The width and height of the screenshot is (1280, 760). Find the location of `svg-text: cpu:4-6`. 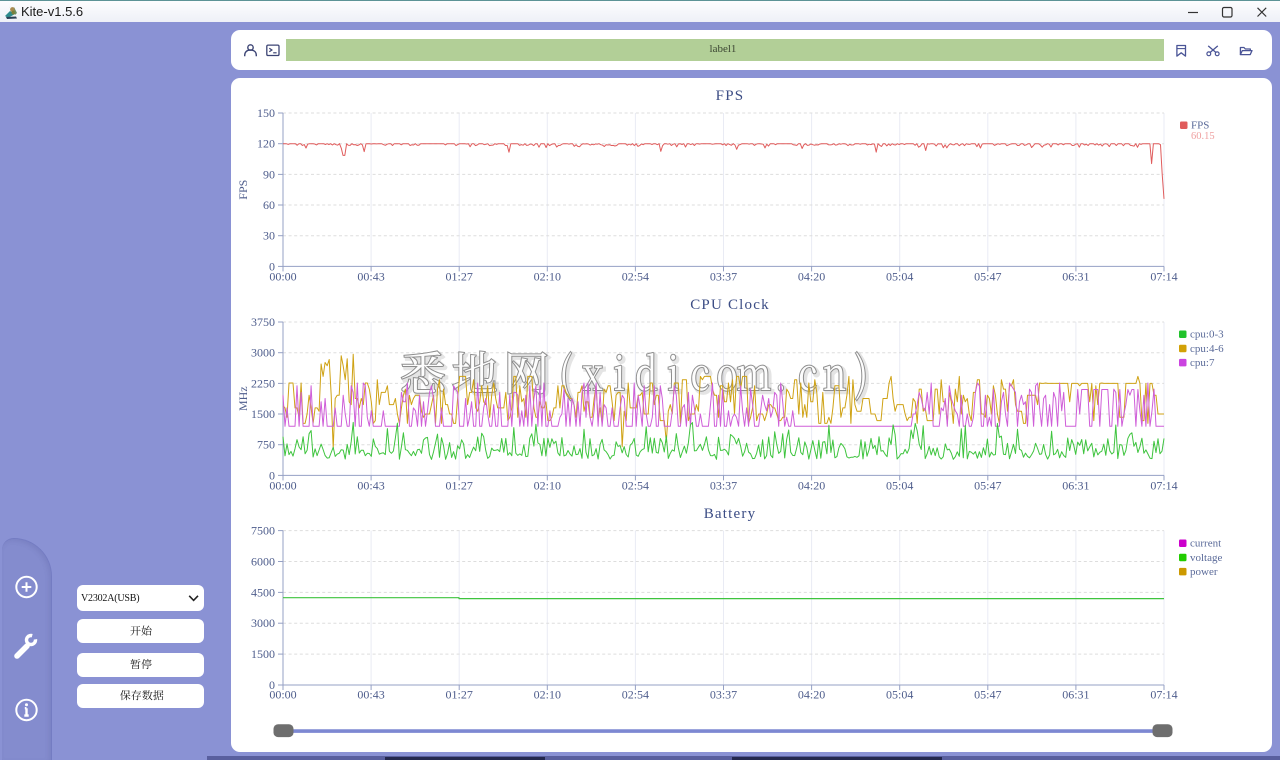

svg-text: cpu:4-6 is located at coordinates (1207, 349).